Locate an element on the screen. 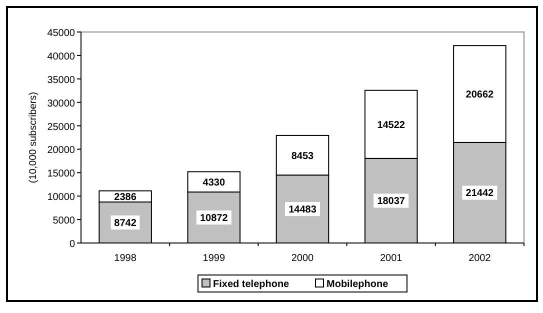 The image size is (543, 313). data-label: 8453 is located at coordinates (302, 156).